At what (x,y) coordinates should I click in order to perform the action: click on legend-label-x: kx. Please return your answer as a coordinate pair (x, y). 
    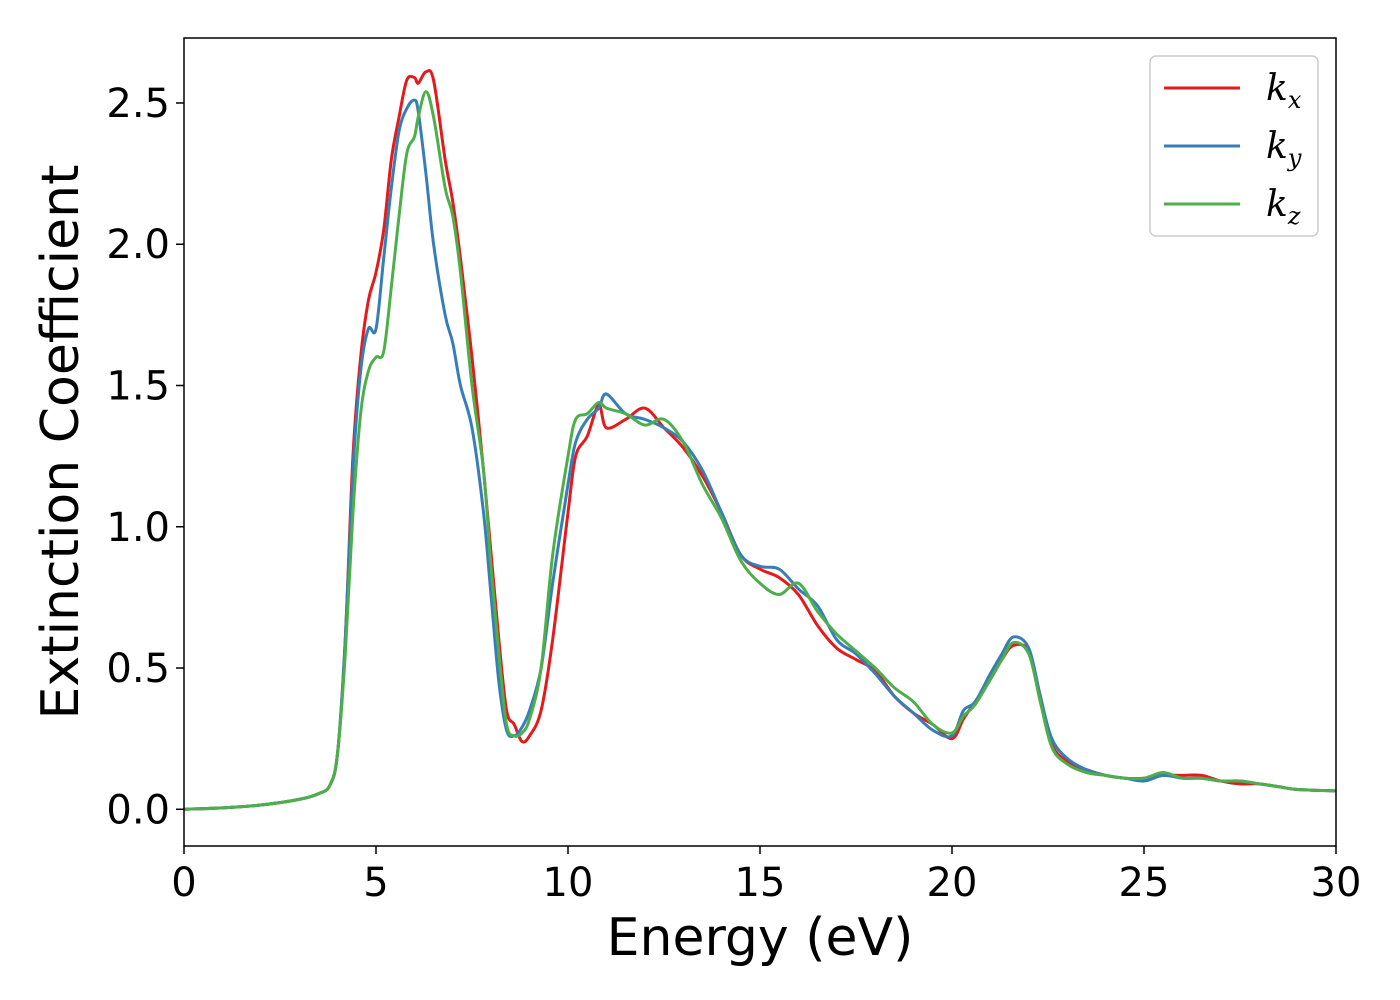
    Looking at the image, I should click on (1284, 91).